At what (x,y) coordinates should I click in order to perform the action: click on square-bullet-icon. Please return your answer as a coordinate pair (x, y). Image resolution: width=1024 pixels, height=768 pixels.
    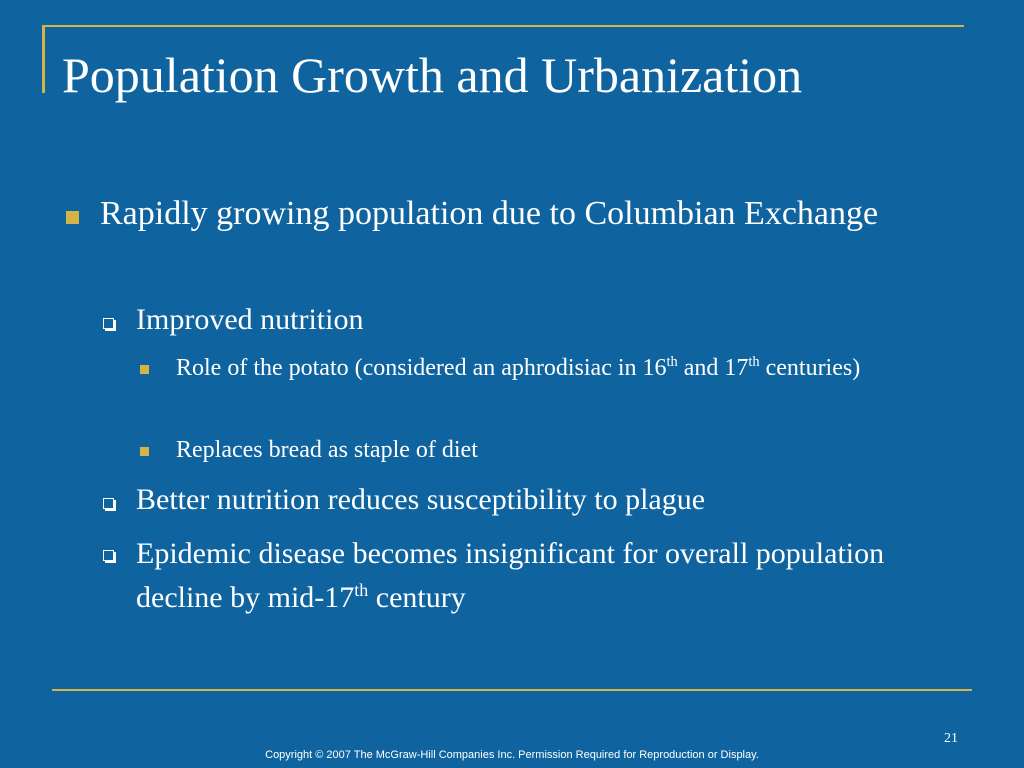
    Looking at the image, I should click on (72, 217).